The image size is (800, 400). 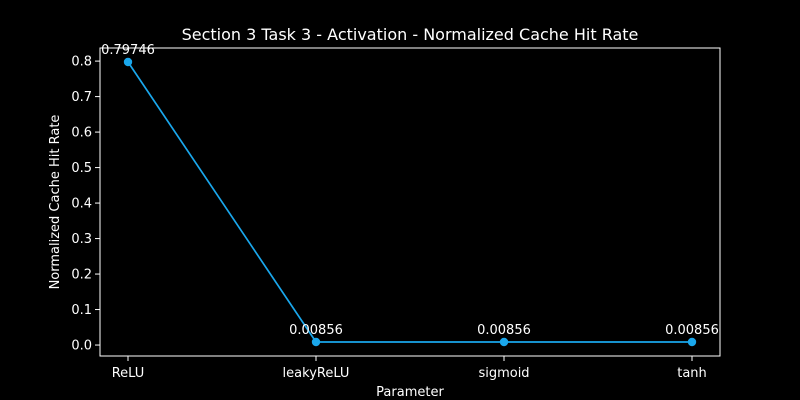 What do you see at coordinates (55, 202) in the screenshot?
I see `y-axis-label: Normalized Cache Hit Rate` at bounding box center [55, 202].